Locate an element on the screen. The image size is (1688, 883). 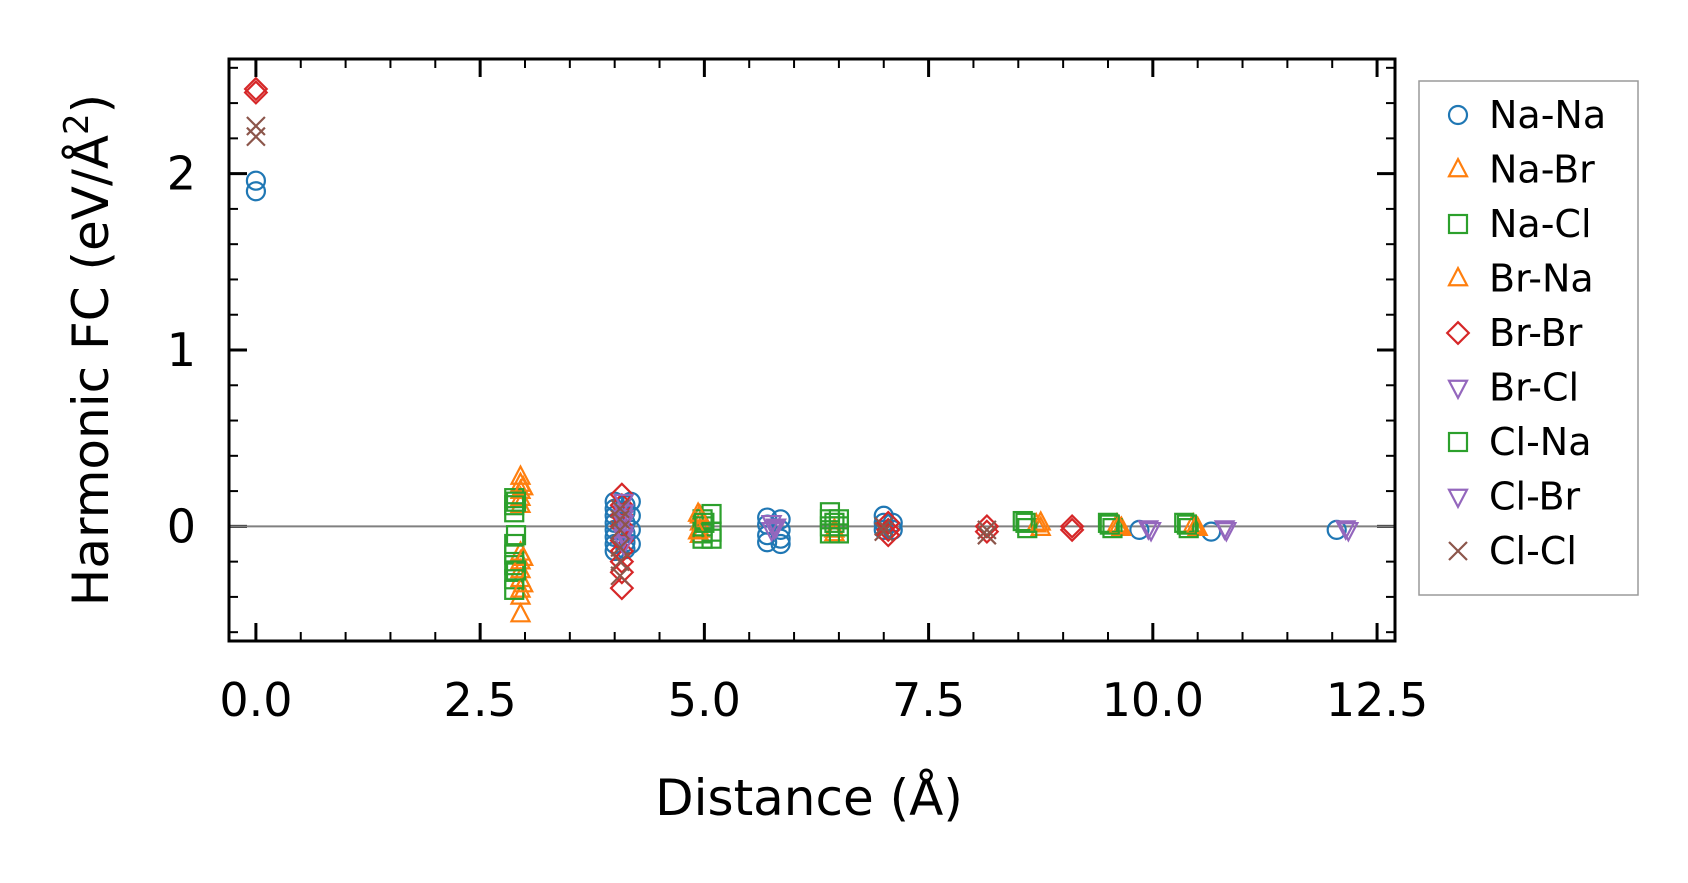
x-tick-label: 5.0 is located at coordinates (704, 700).